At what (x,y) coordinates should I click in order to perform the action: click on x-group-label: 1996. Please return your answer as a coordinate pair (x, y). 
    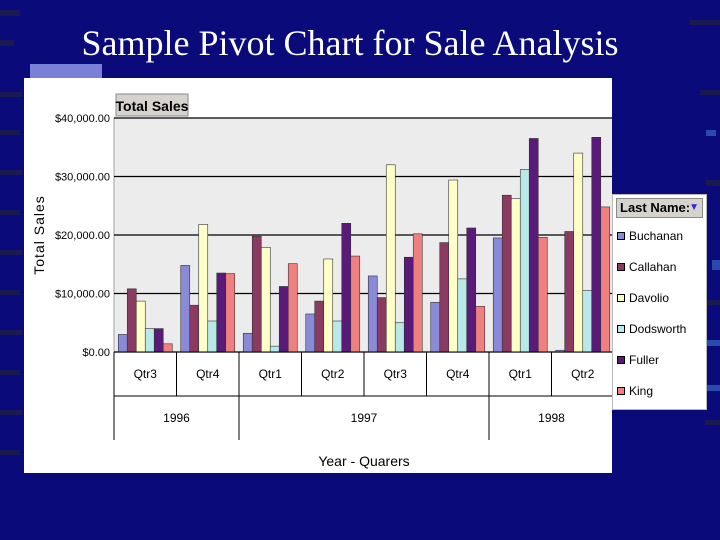
    Looking at the image, I should click on (176, 418).